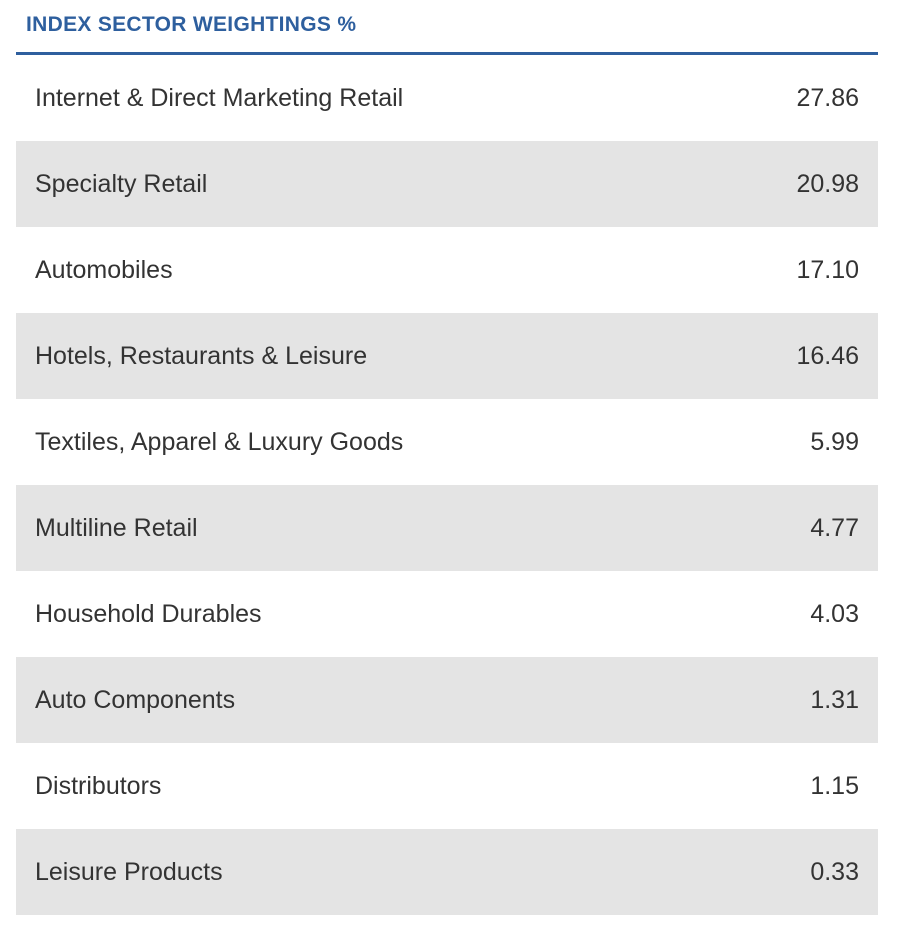  What do you see at coordinates (219, 441) in the screenshot?
I see `sector-name: Textiles, Apparel & Luxury Goods` at bounding box center [219, 441].